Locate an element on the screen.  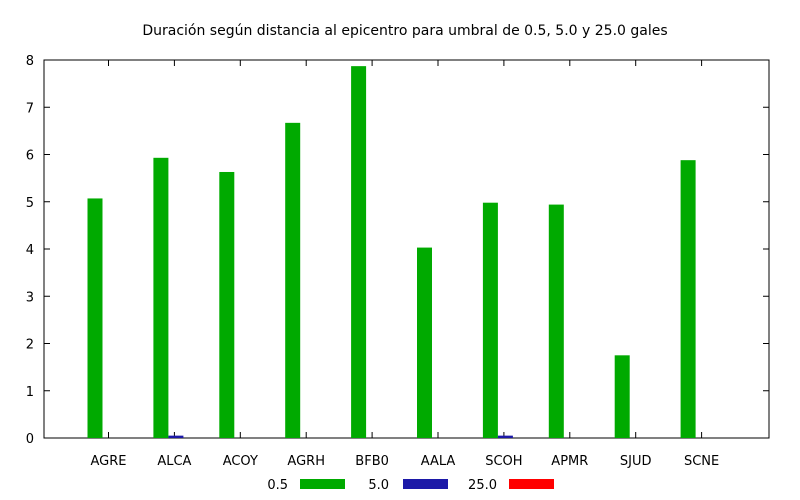
x-tick-label: BFB0 is located at coordinates (372, 461).